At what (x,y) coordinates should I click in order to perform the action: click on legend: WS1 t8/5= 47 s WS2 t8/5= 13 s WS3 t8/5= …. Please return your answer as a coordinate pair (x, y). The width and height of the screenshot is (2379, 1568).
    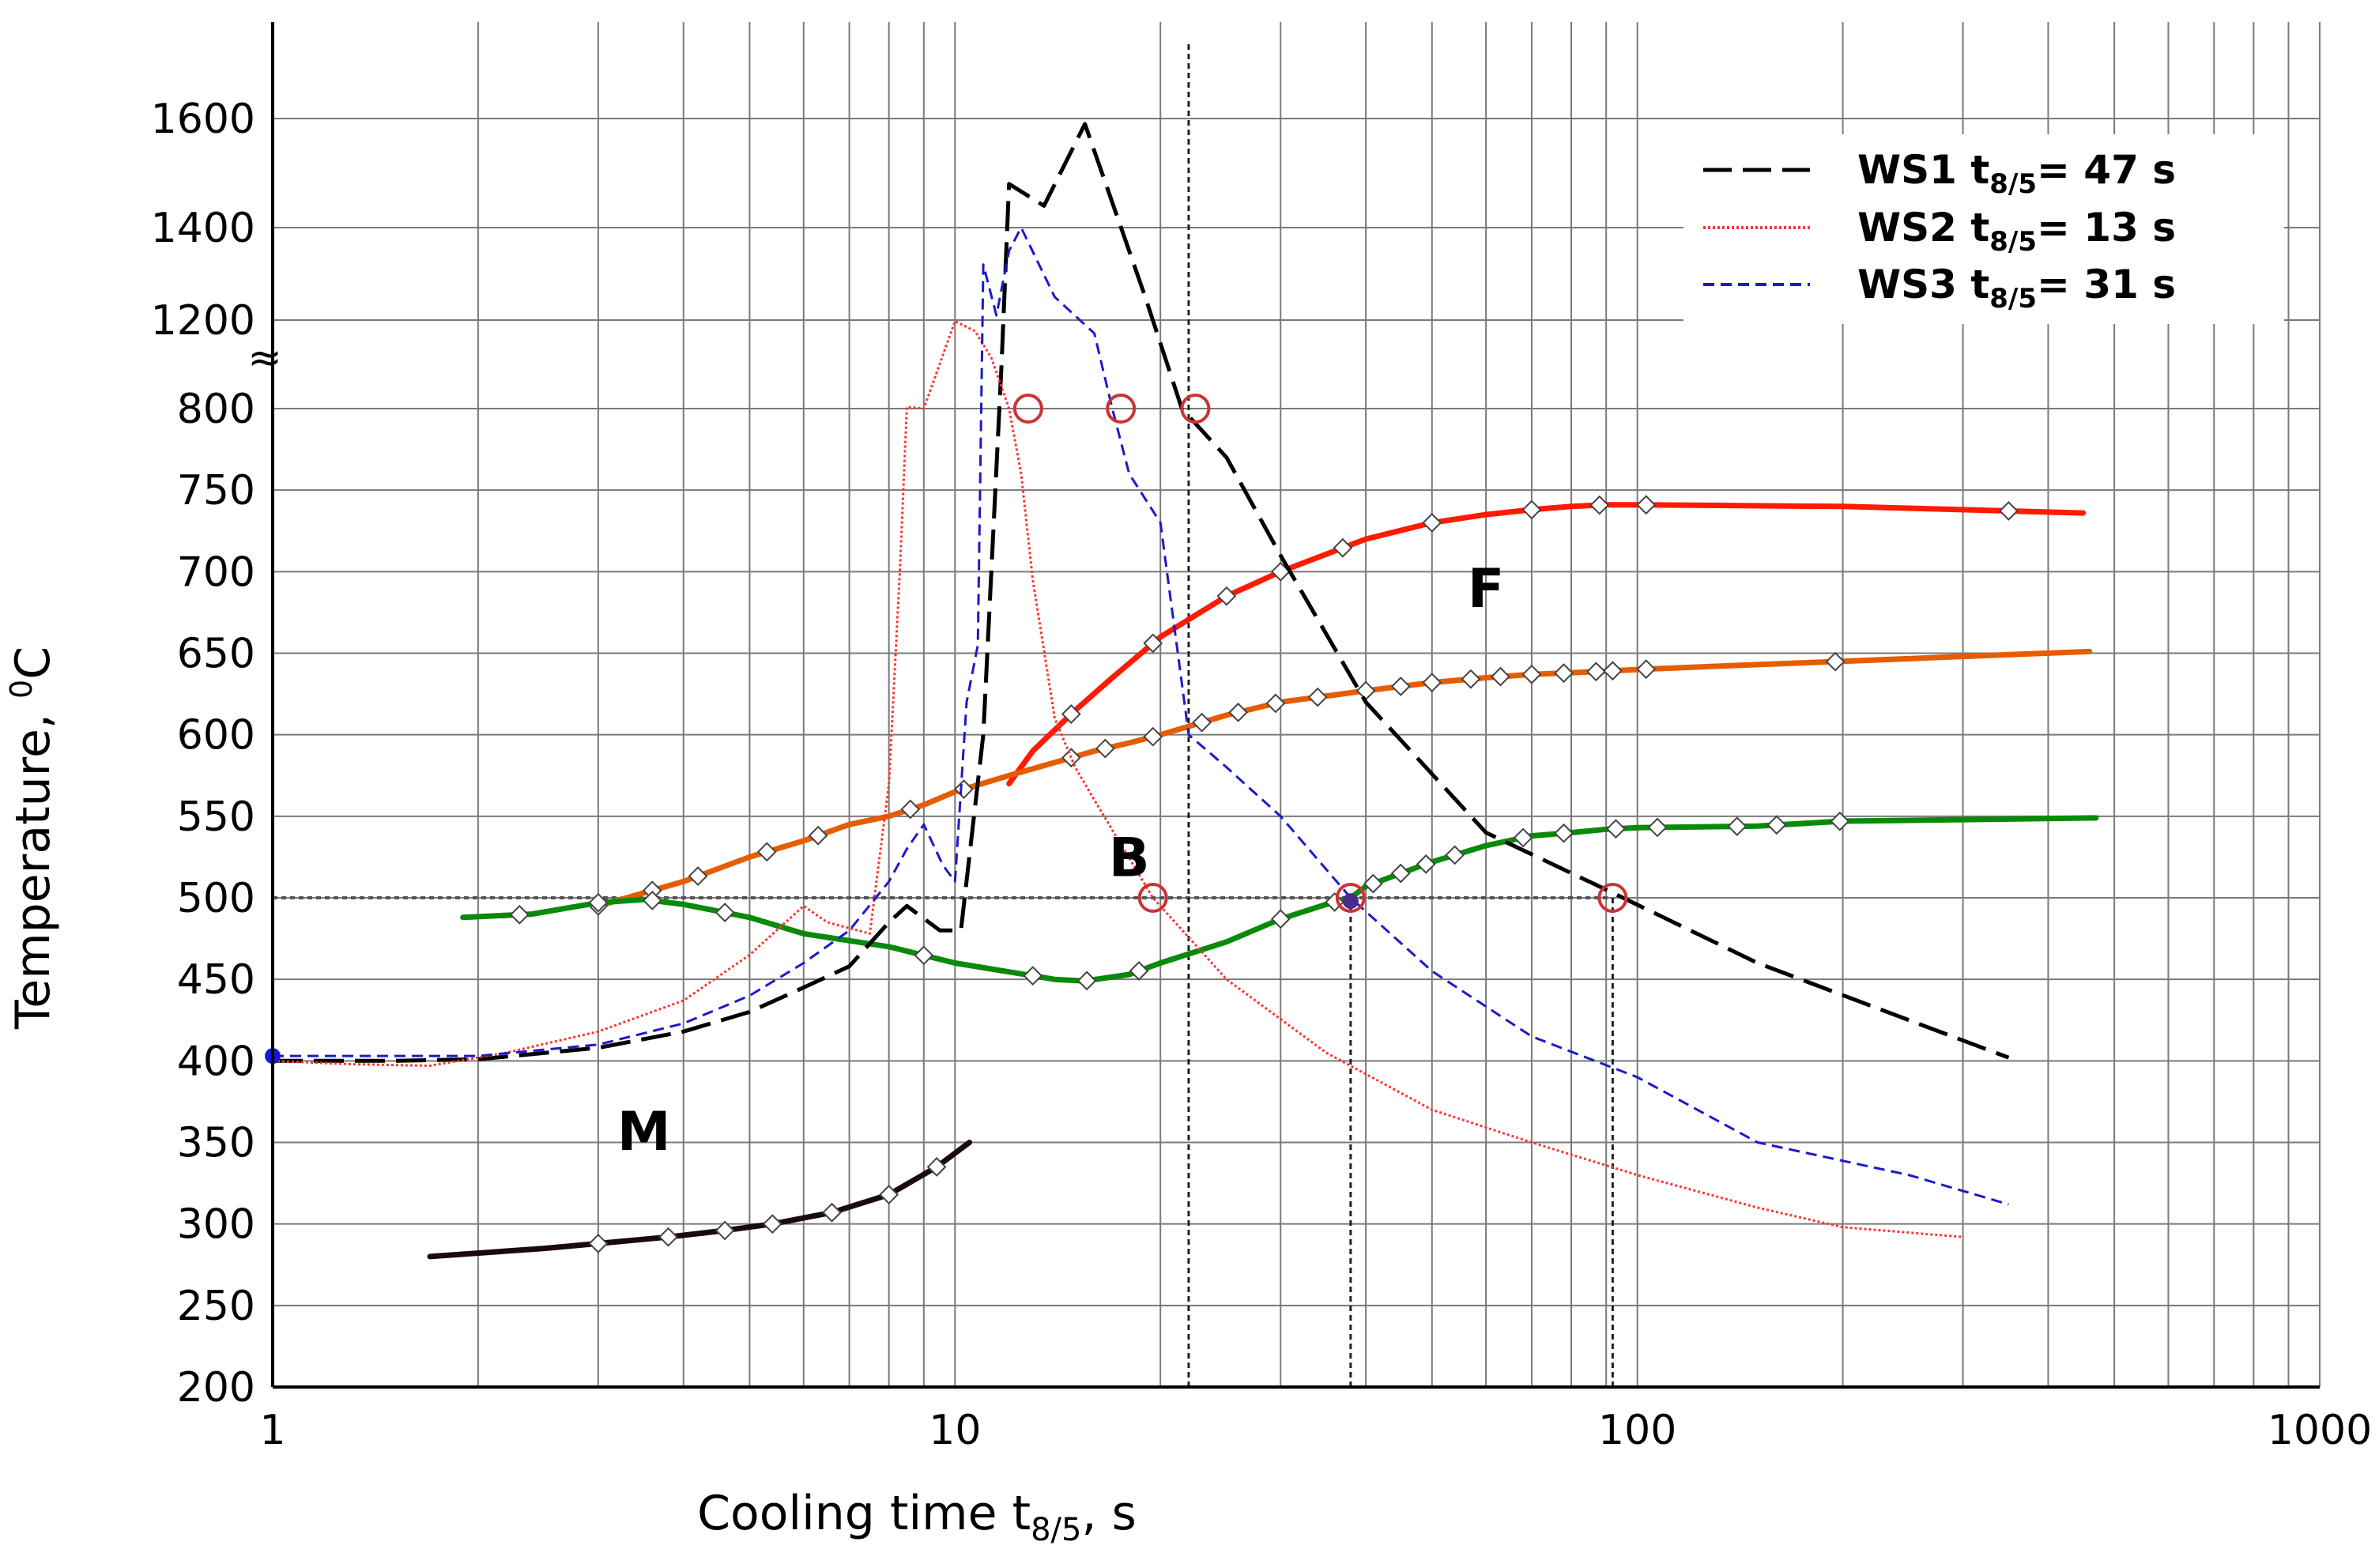
    Looking at the image, I should click on (1983, 229).